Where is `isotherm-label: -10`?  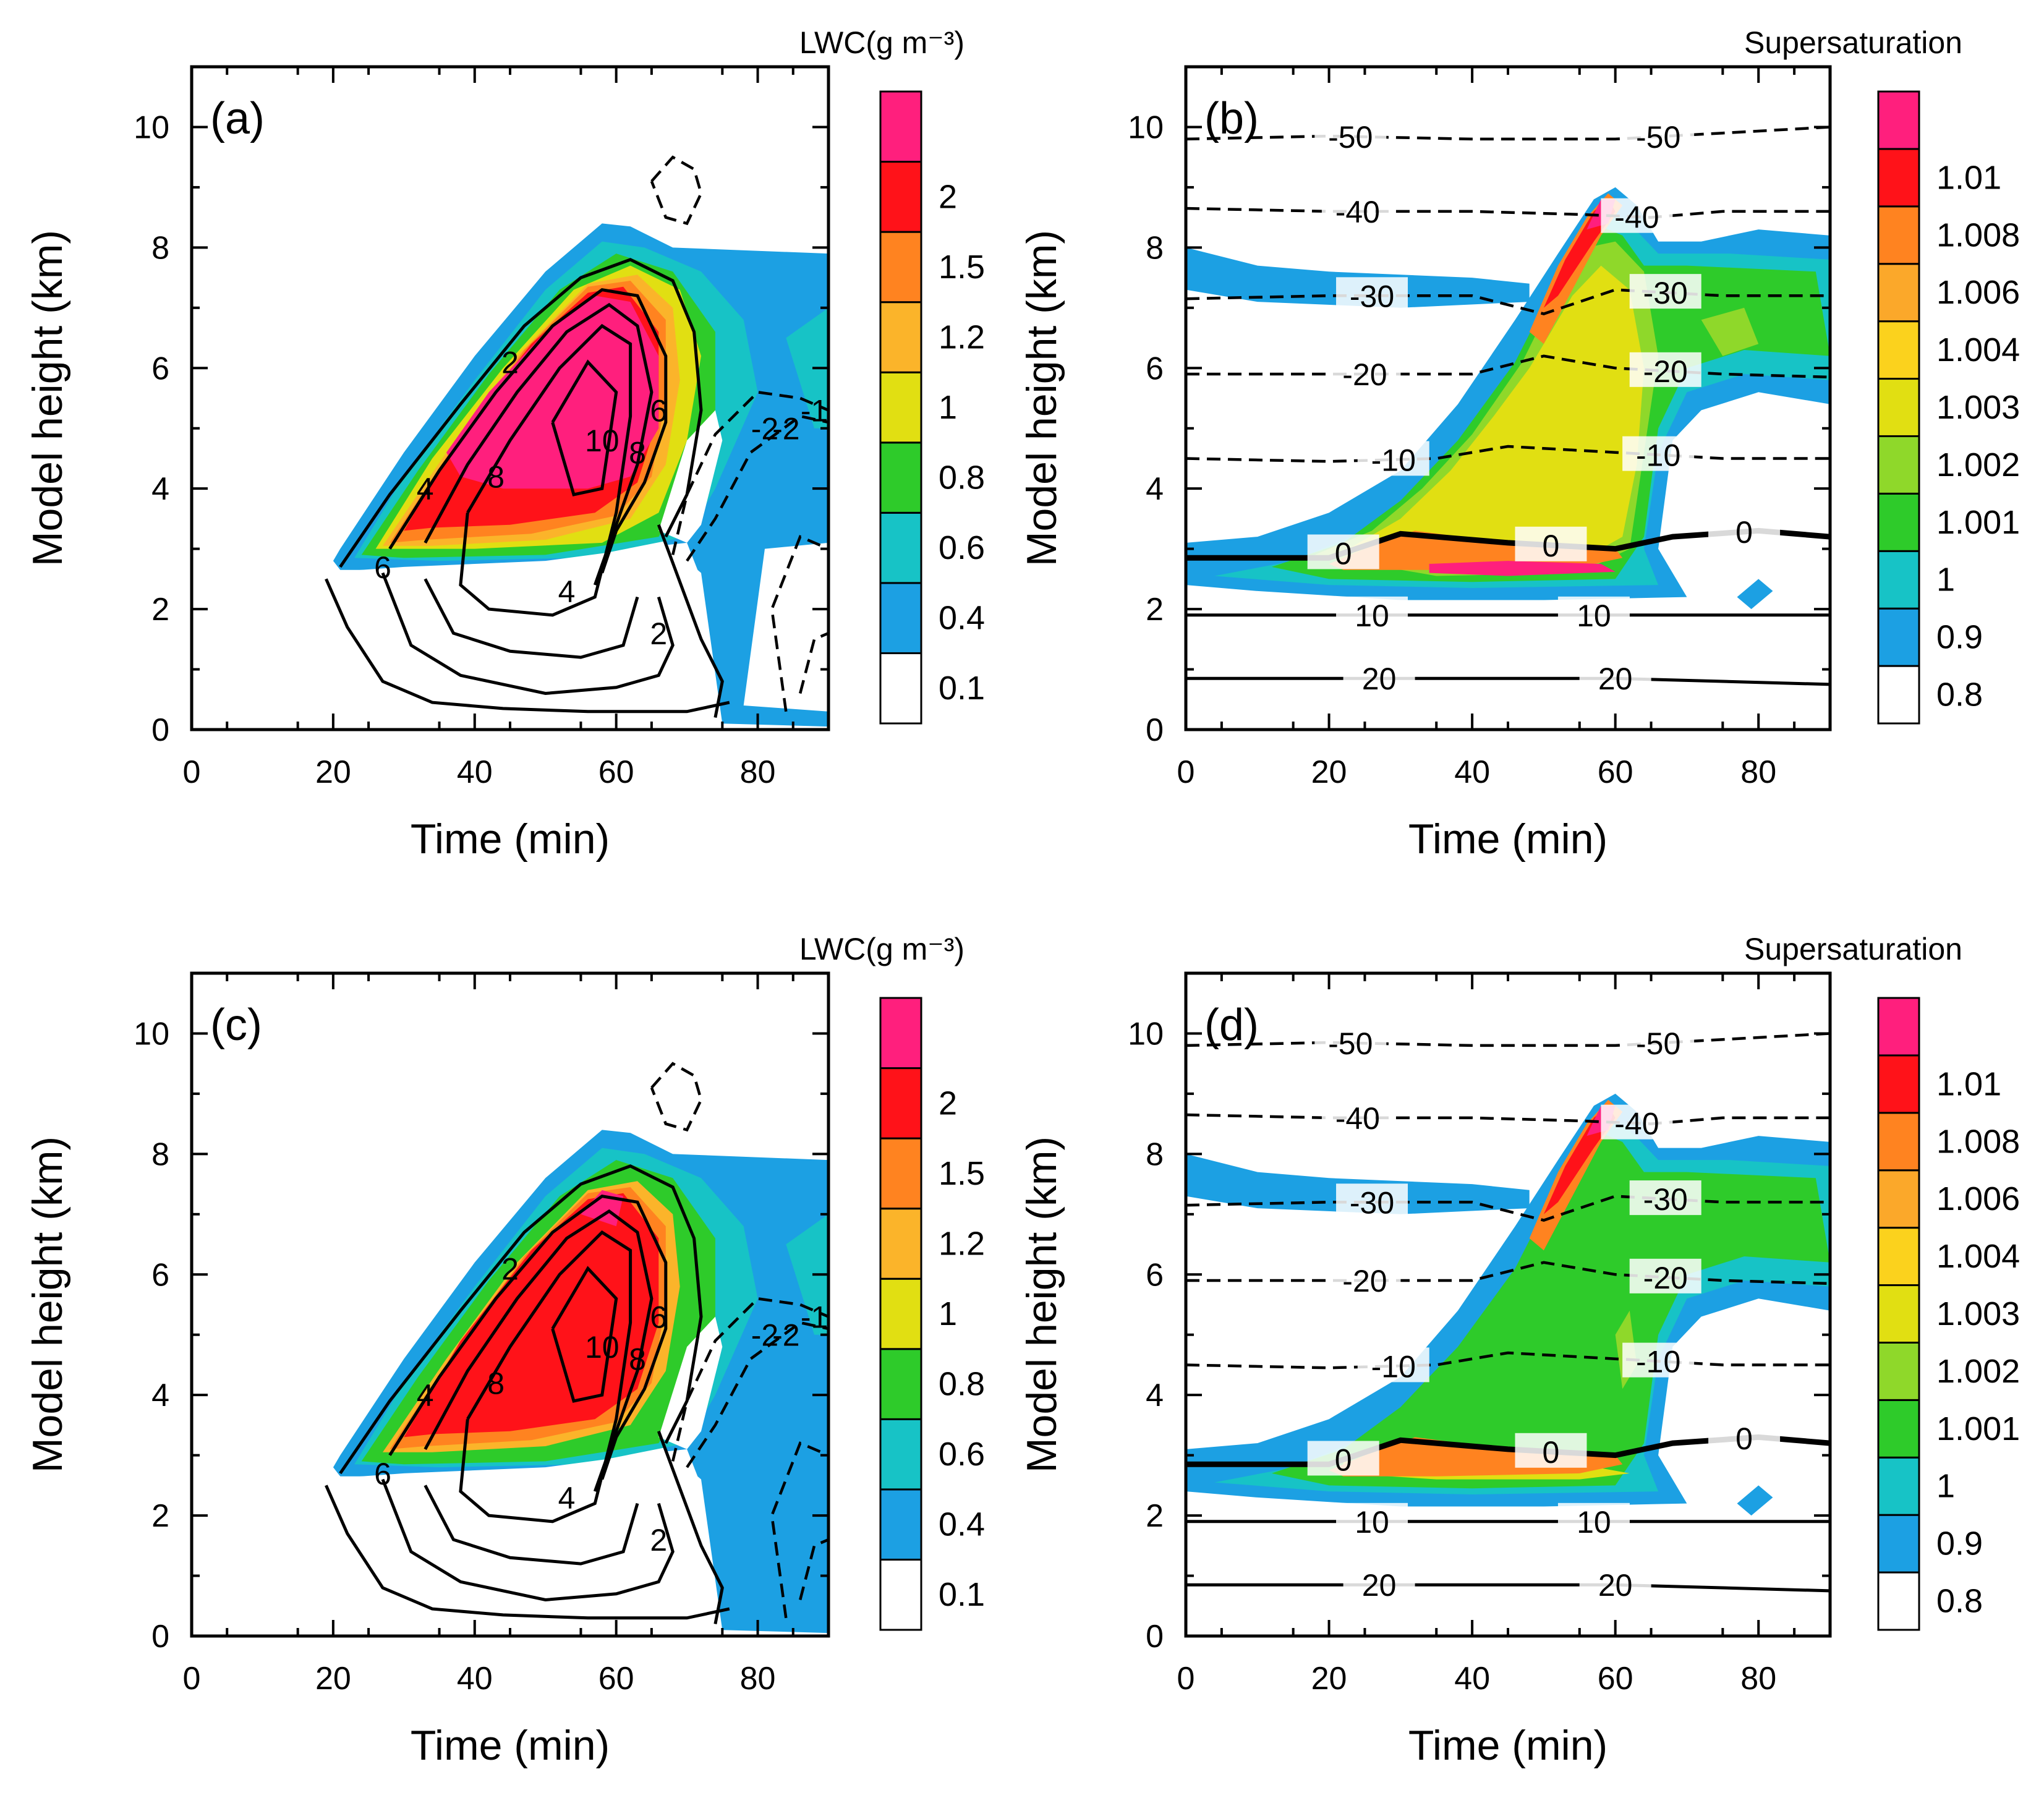 isotherm-label: -10 is located at coordinates (1658, 1362).